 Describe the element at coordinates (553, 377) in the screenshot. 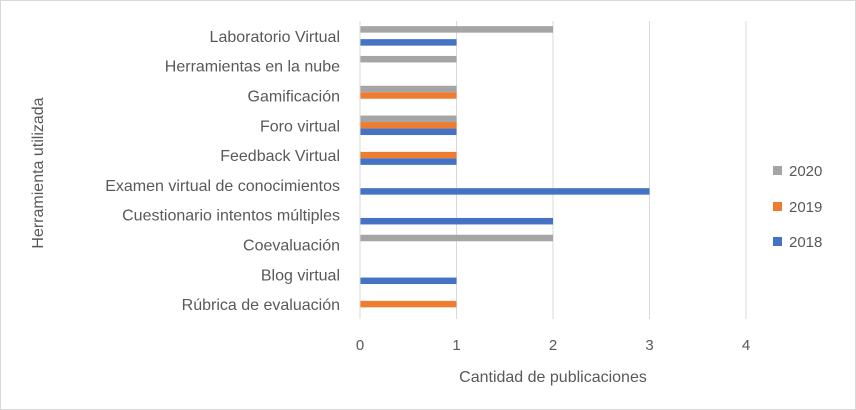

I see `x-axis-title: Cantidad de publicaciones` at that location.